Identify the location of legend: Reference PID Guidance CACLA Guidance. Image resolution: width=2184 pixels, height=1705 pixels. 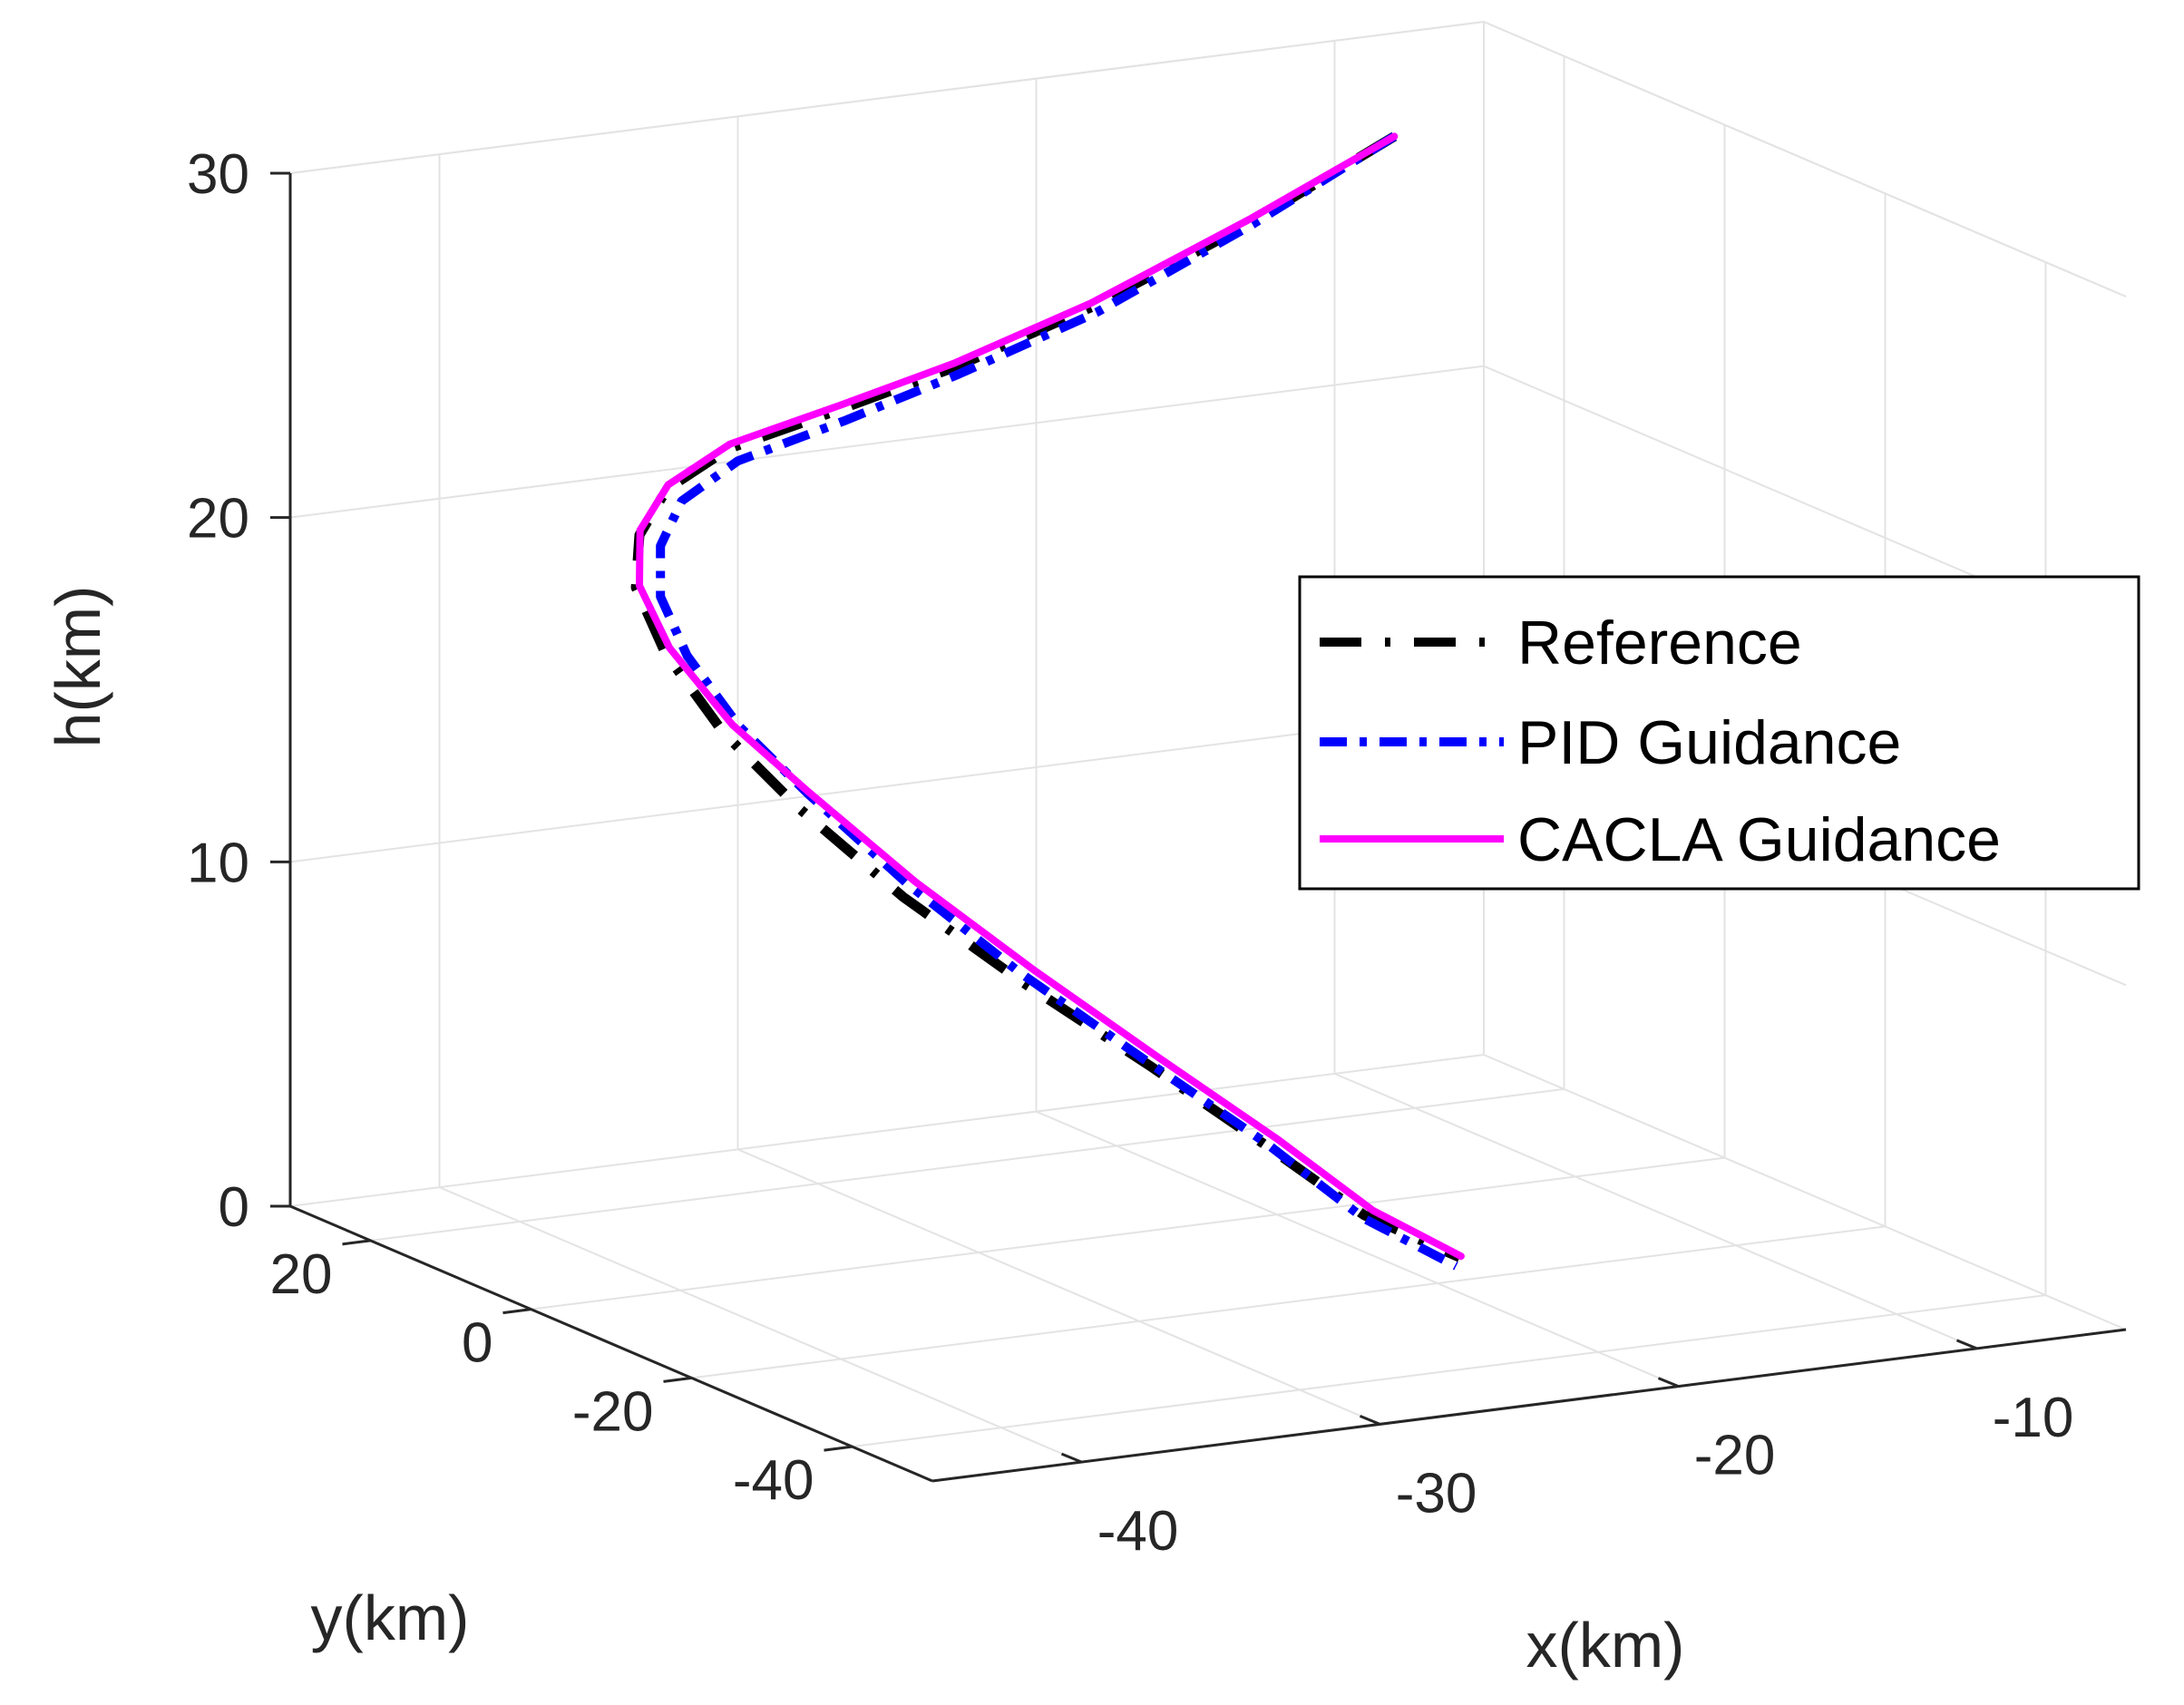
(1719, 733).